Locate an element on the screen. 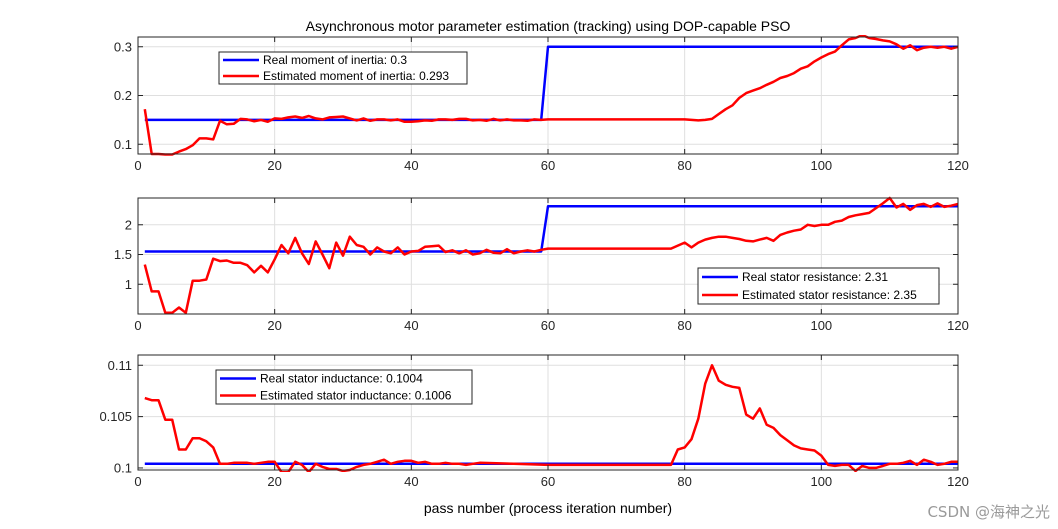  y-tick-label: 0.3 is located at coordinates (123, 46).